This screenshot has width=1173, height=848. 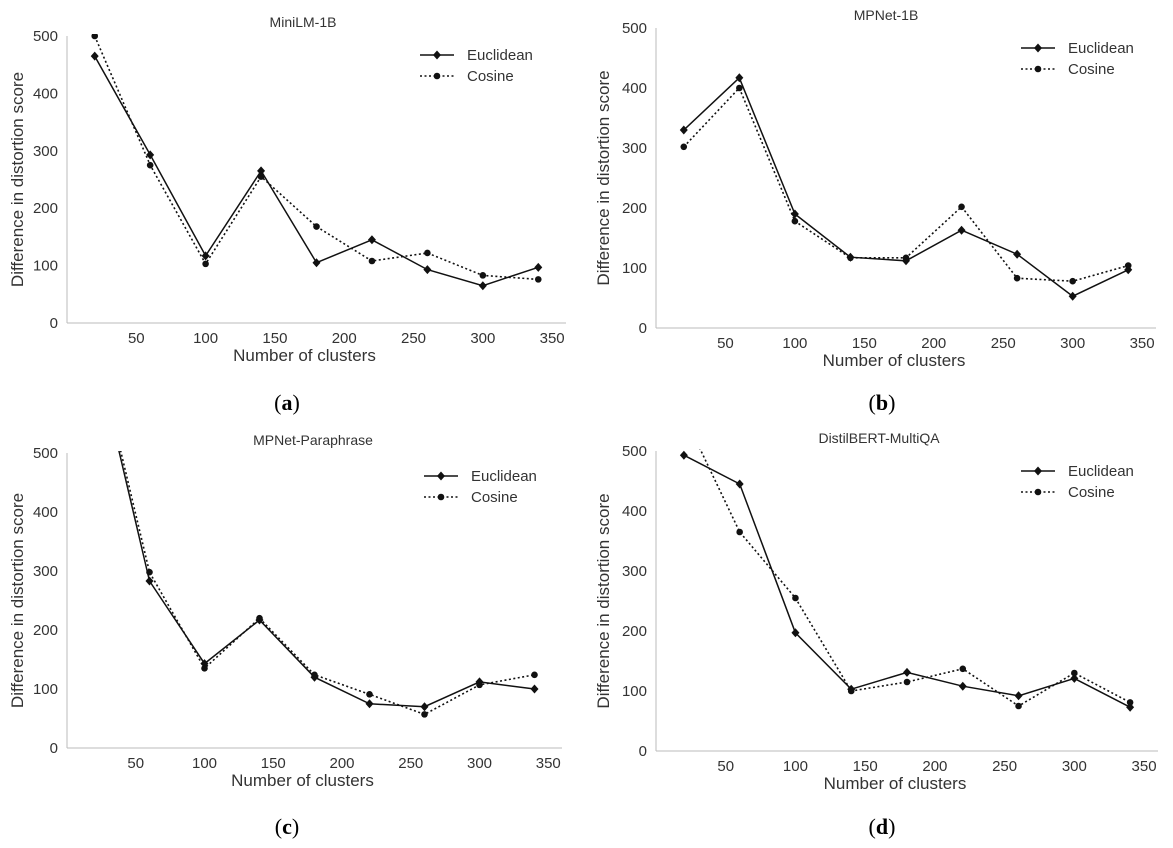 What do you see at coordinates (303, 22) in the screenshot?
I see `chart-title: MiniLM-1B` at bounding box center [303, 22].